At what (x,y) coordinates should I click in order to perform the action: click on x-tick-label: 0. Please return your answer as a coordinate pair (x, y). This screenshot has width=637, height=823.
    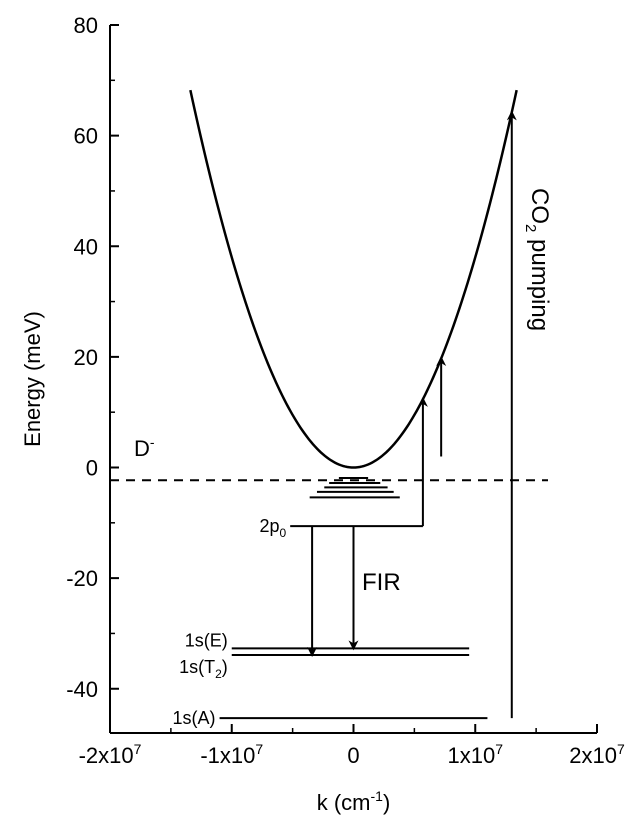
    Looking at the image, I should click on (353, 755).